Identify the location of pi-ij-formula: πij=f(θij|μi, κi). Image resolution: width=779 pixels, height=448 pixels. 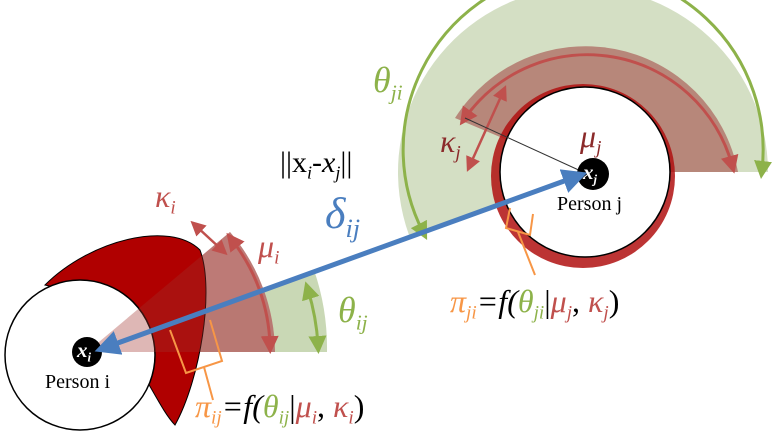
(280, 408).